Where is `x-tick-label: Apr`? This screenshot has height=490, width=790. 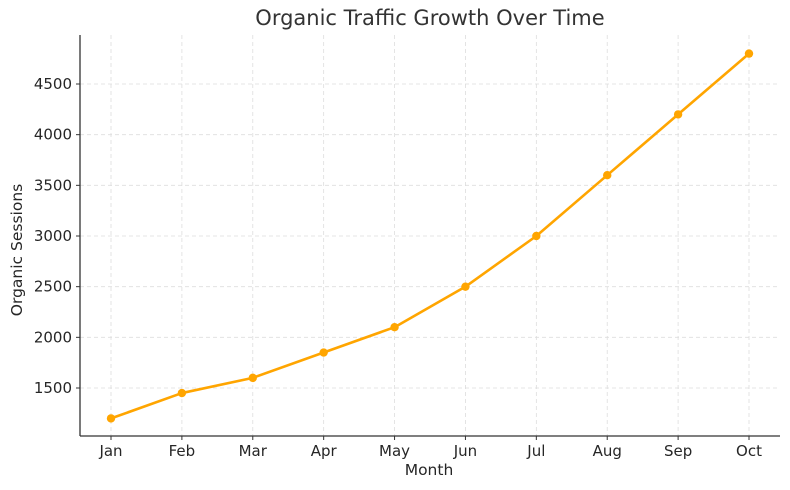
x-tick-label: Apr is located at coordinates (324, 451).